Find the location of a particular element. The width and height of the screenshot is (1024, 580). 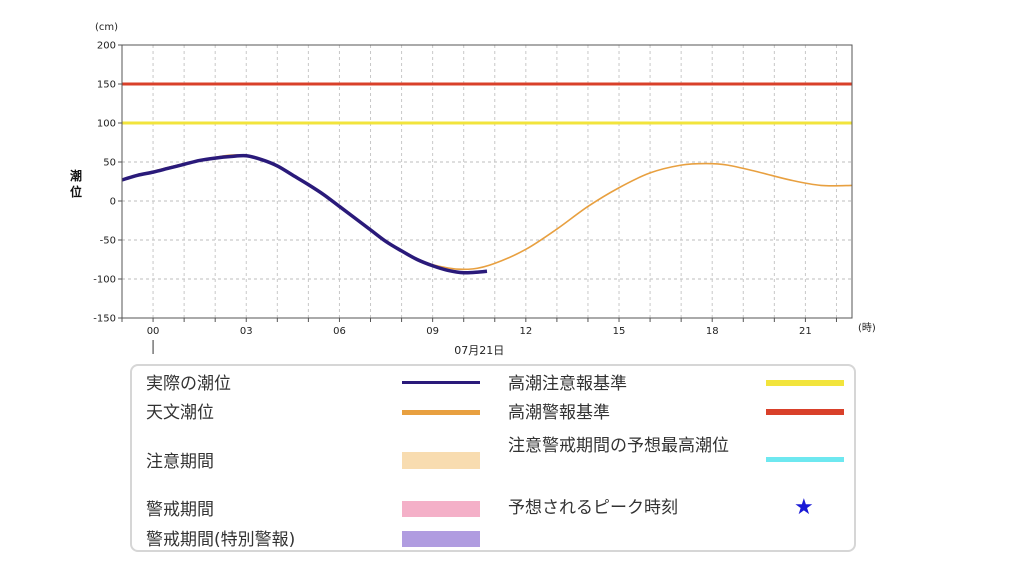

star-icon: ★ is located at coordinates (804, 507).